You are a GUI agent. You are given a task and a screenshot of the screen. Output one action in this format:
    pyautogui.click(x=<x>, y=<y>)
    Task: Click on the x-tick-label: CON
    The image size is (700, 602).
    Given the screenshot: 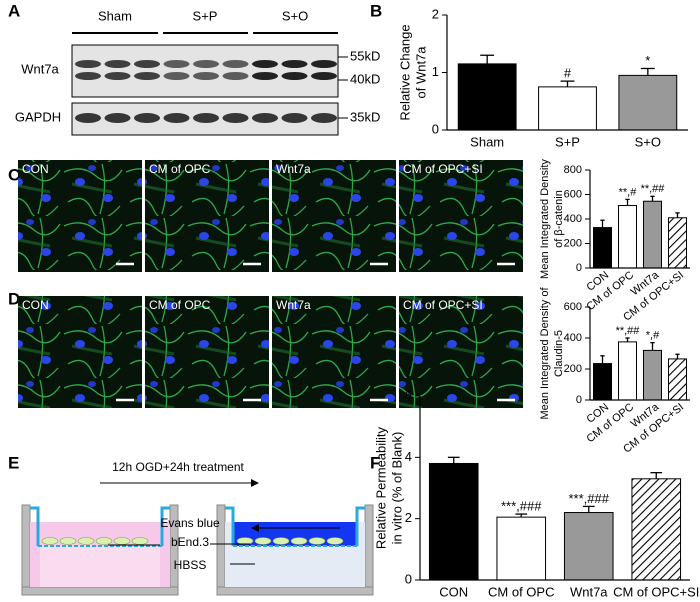 What is the action you would take?
    pyautogui.click(x=453, y=591)
    